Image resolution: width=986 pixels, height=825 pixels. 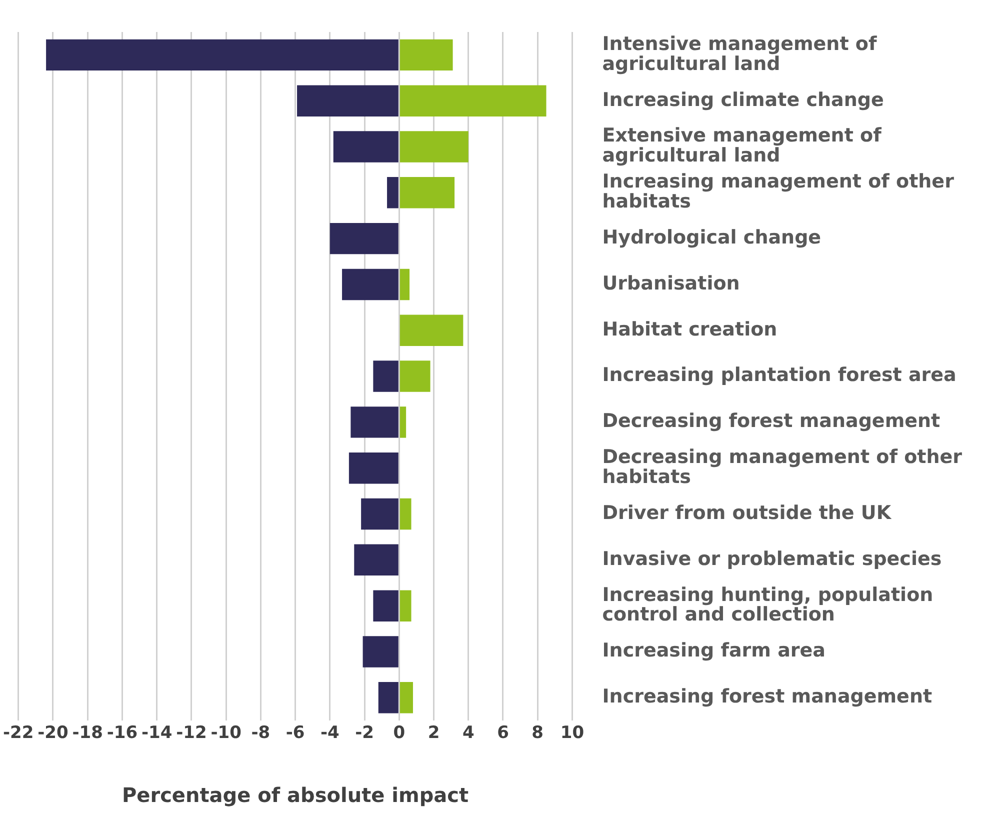 I want to click on x-tick-label: -16, so click(x=122, y=733).